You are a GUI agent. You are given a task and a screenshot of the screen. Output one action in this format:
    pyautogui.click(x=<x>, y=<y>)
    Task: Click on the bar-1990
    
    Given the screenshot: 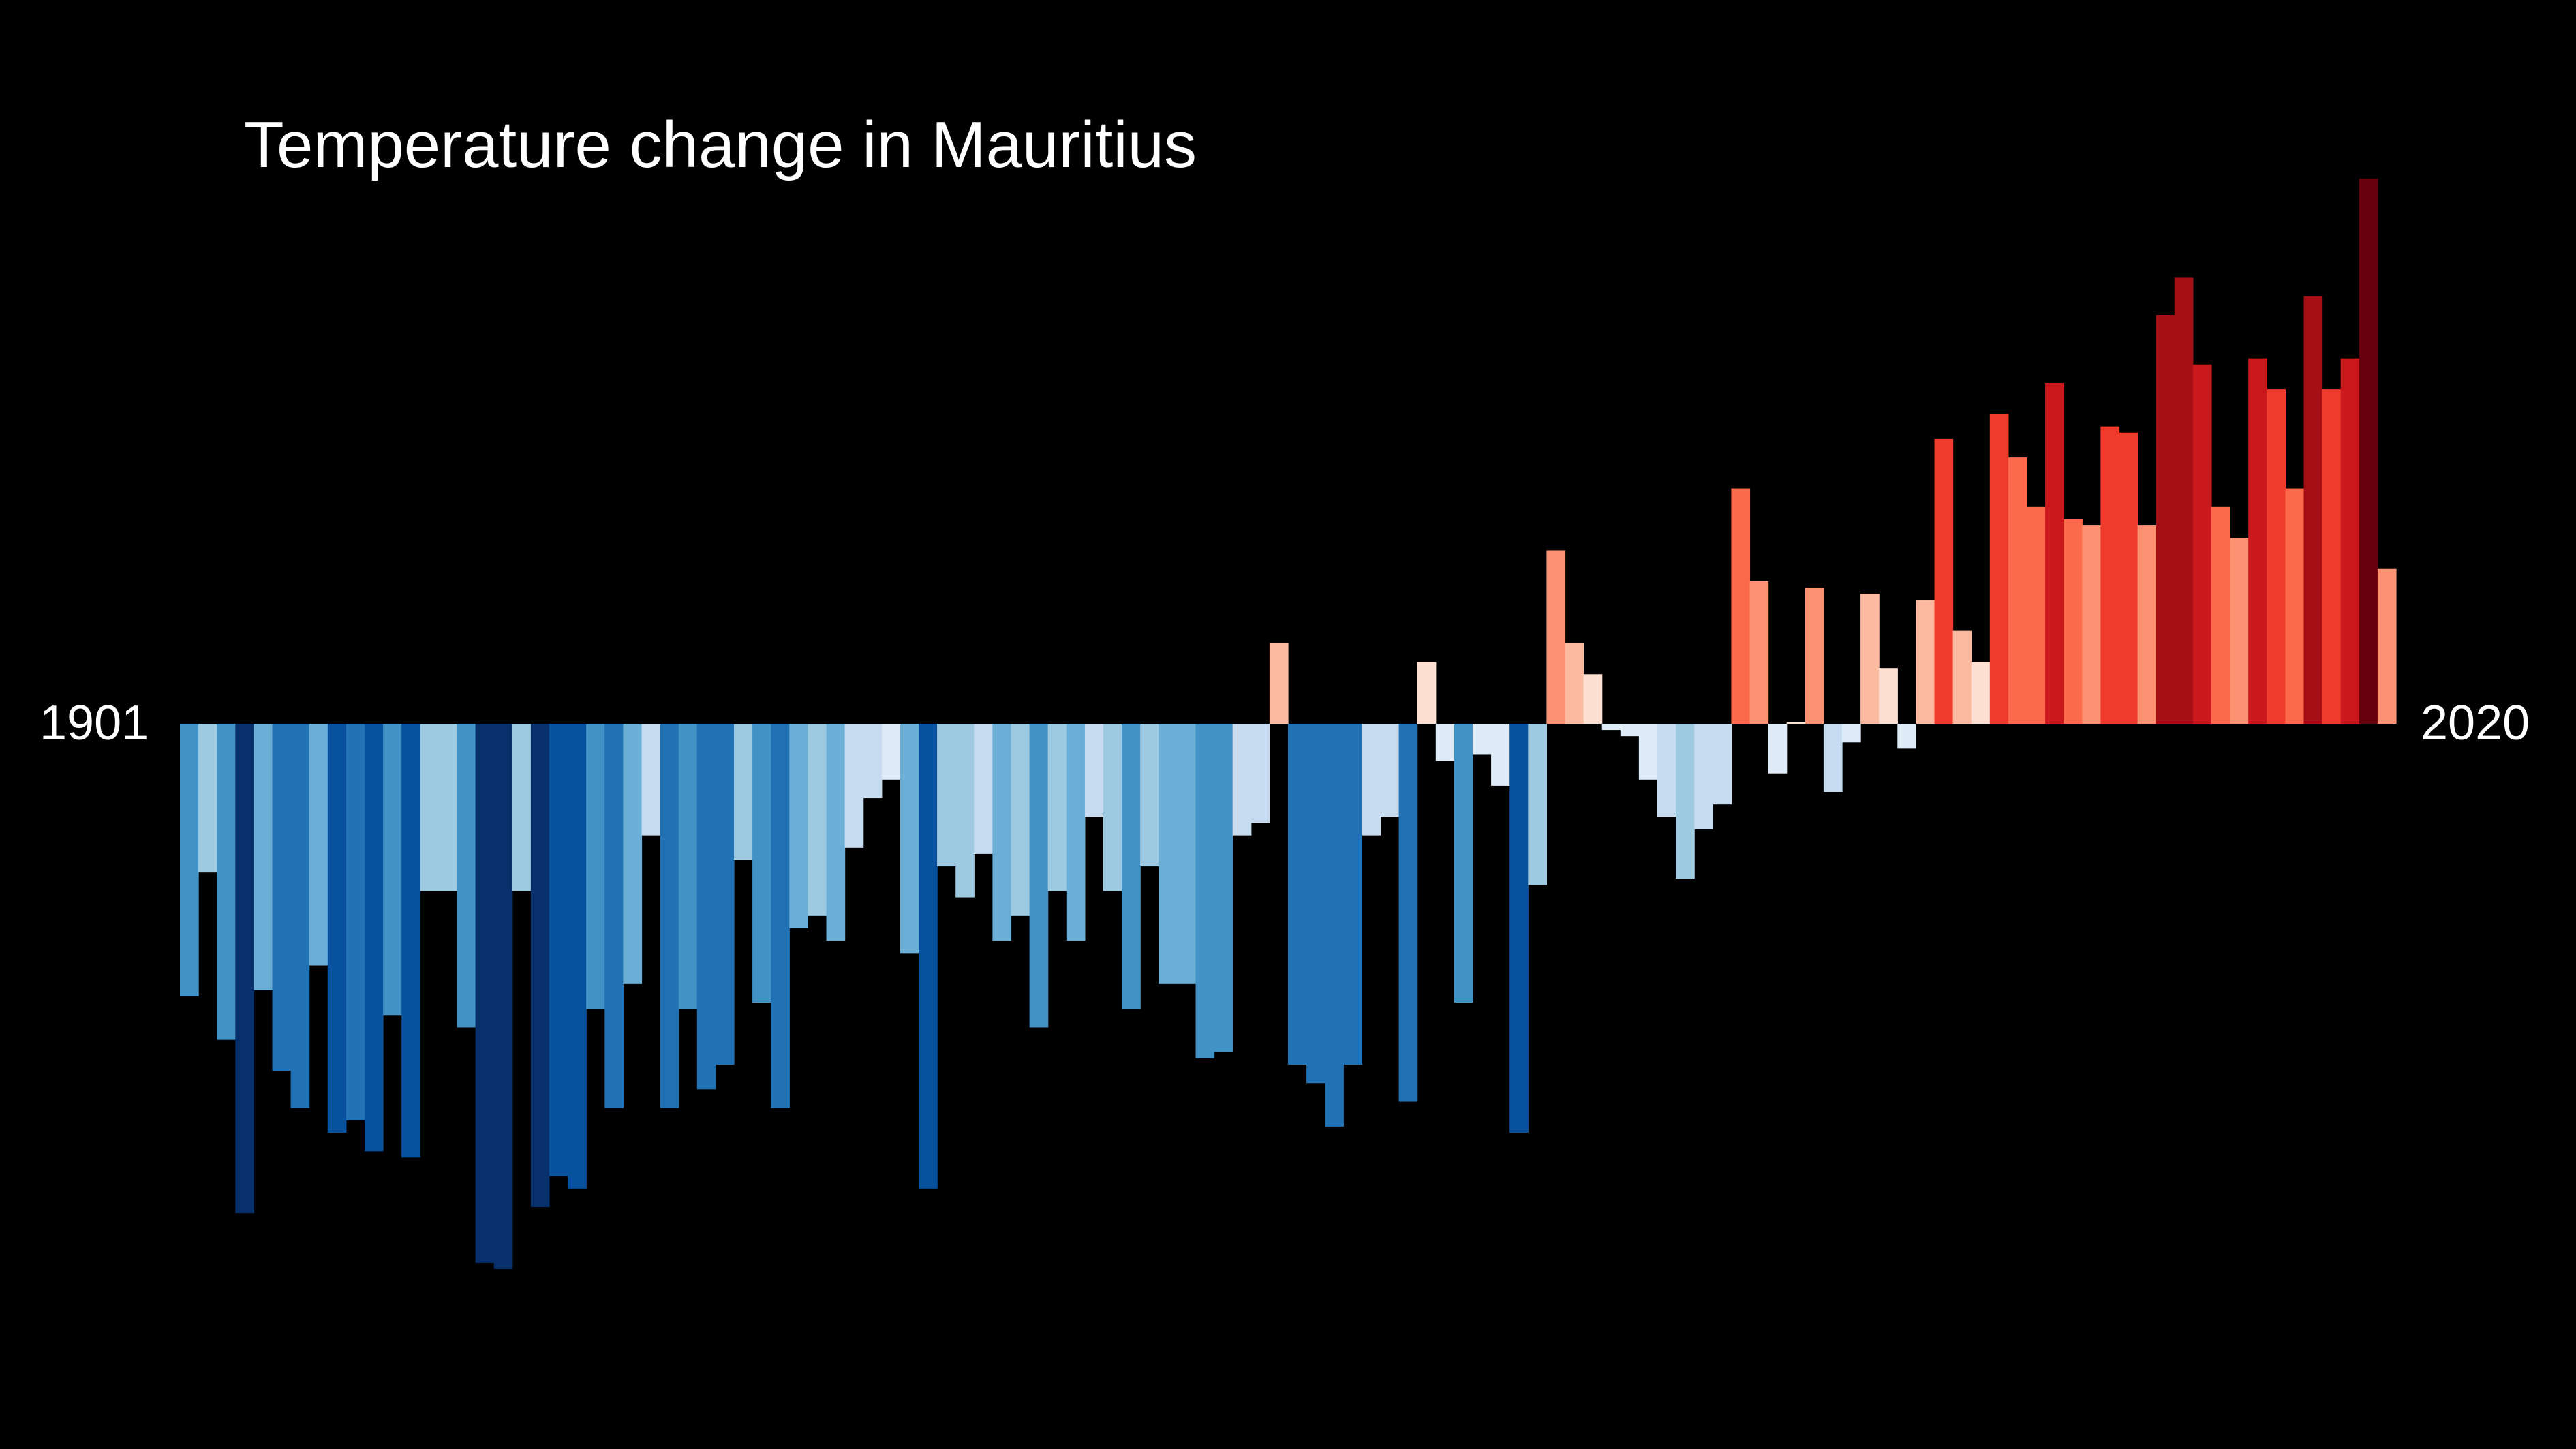 What is the action you would take?
    pyautogui.click(x=1833, y=758)
    